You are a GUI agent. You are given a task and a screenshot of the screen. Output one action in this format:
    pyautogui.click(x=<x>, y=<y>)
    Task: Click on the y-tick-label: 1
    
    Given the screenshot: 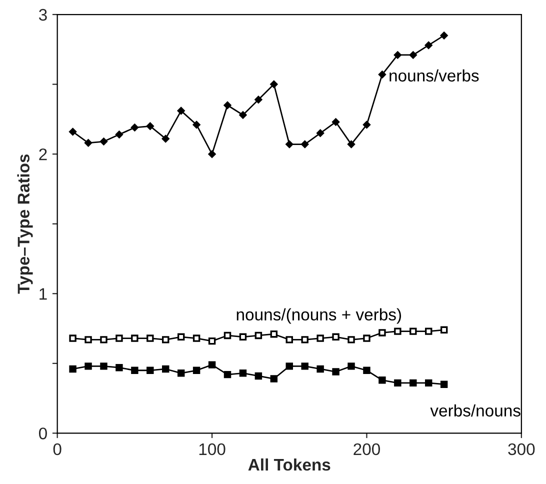 What is the action you would take?
    pyautogui.click(x=43, y=294)
    